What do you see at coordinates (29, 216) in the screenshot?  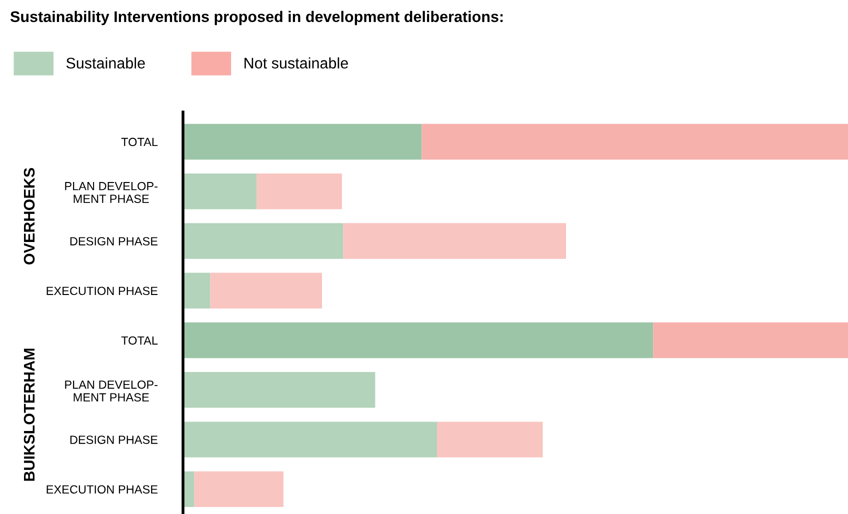 I see `text: OVERHOEKS` at bounding box center [29, 216].